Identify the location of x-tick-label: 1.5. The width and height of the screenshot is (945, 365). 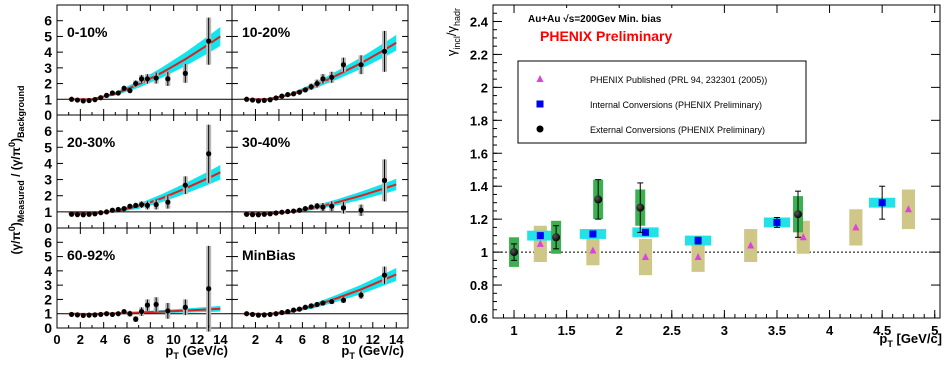
(567, 330).